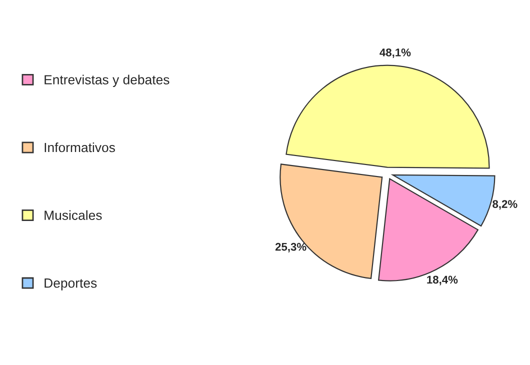 The width and height of the screenshot is (530, 365). I want to click on data-label: 48,1%, so click(395, 53).